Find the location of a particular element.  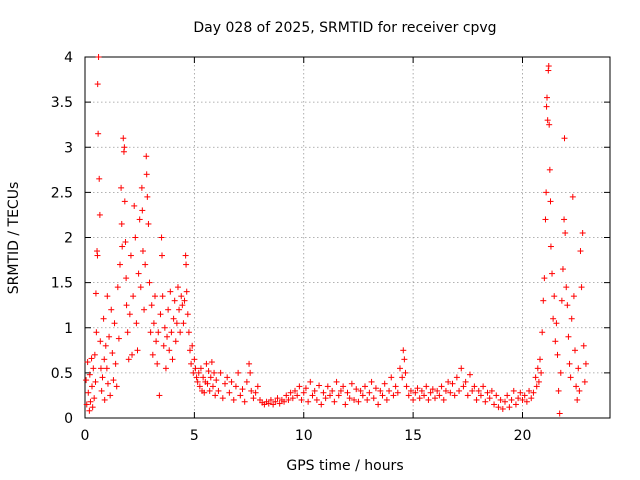

x-tick-label: 20 is located at coordinates (523, 436).